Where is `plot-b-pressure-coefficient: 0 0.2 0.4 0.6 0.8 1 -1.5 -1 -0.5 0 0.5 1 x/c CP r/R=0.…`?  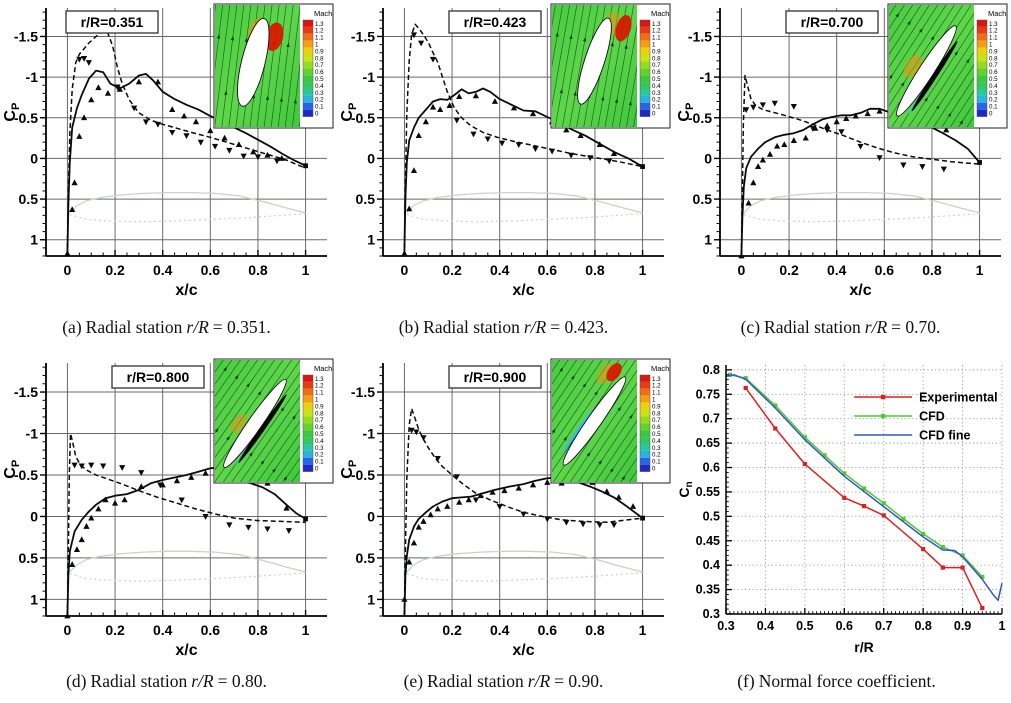
plot-b-pressure-coefficient: 0 0.2 0.4 0.6 0.8 1 -1.5 -1 -0.5 0 0.5 1 x/c CP r/R=0.… is located at coordinates (505, 151).